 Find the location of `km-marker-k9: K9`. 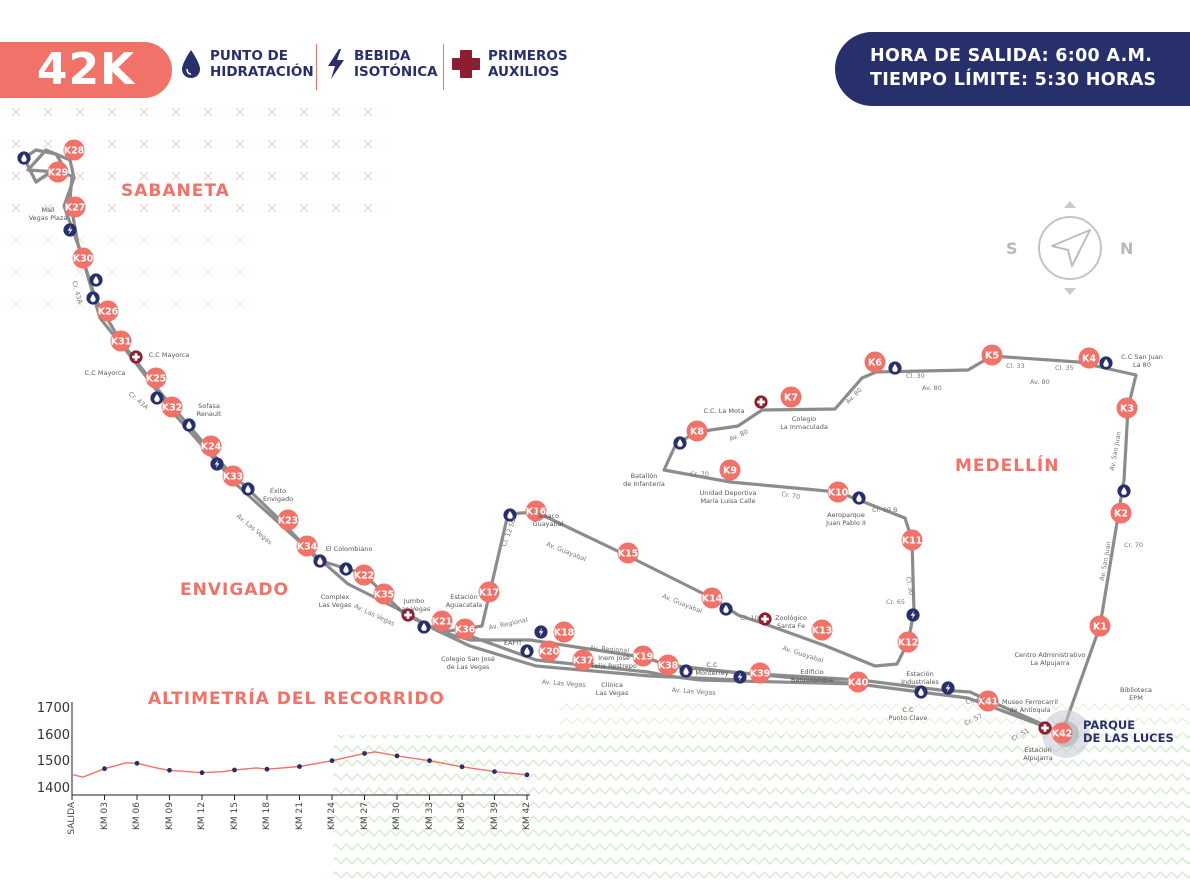

km-marker-k9: K9 is located at coordinates (730, 470).